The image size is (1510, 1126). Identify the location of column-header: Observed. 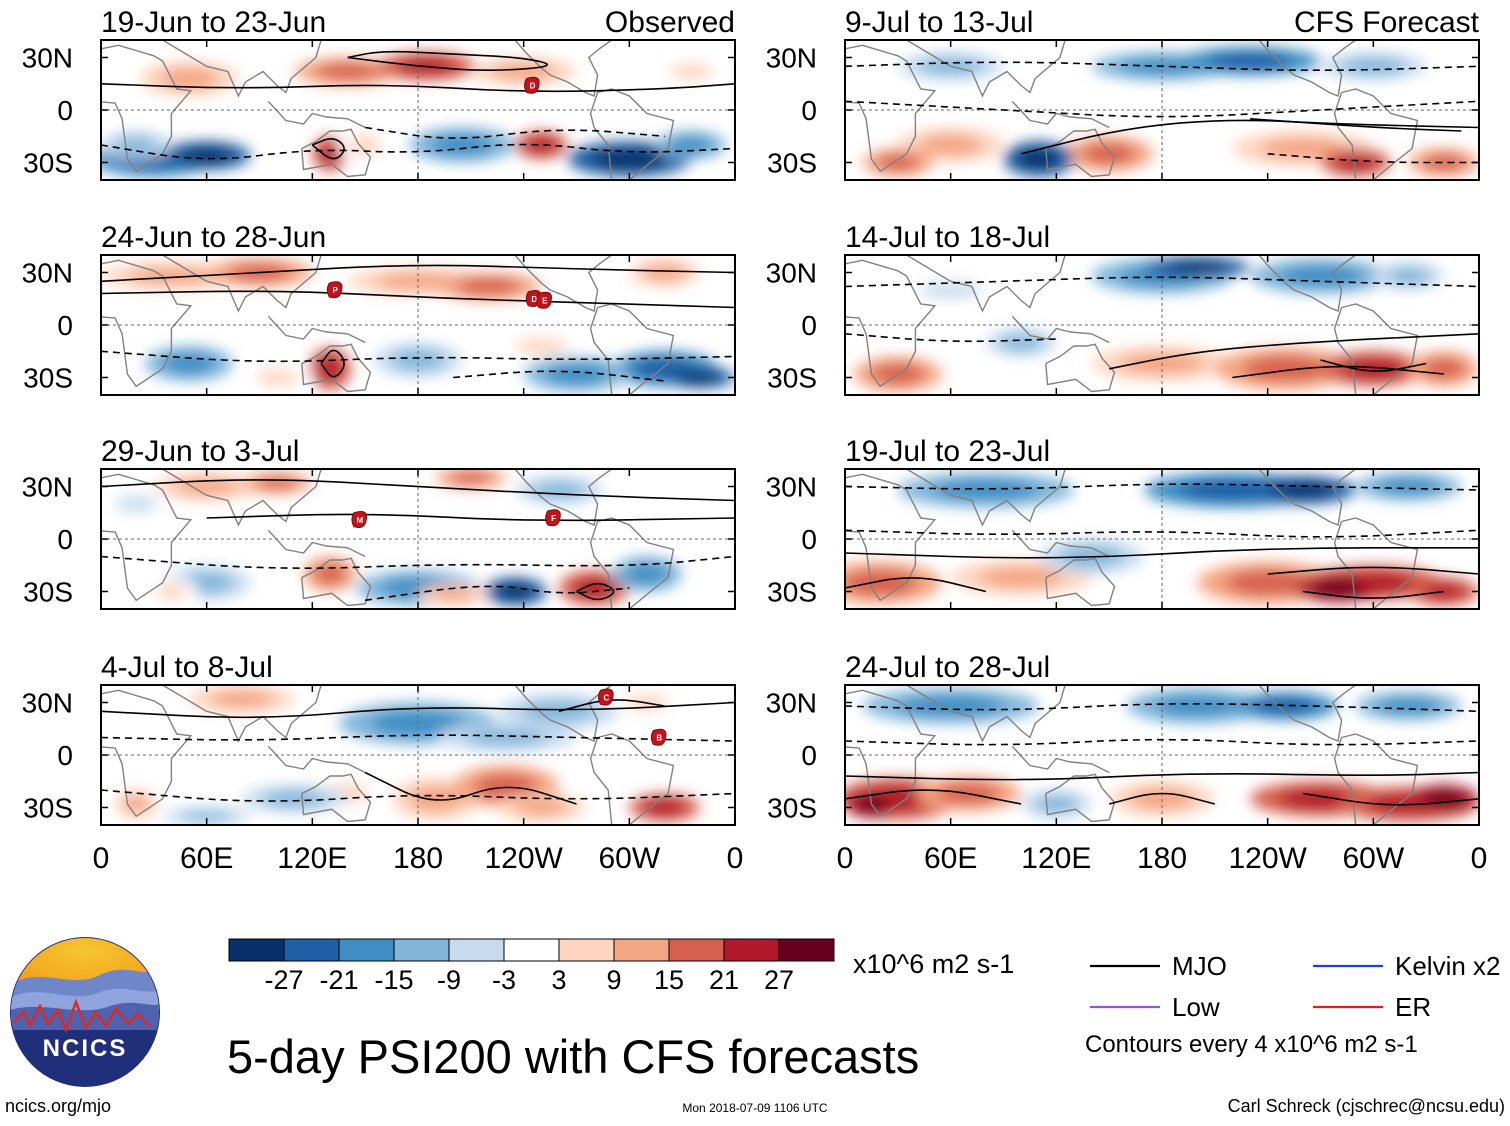
(670, 22).